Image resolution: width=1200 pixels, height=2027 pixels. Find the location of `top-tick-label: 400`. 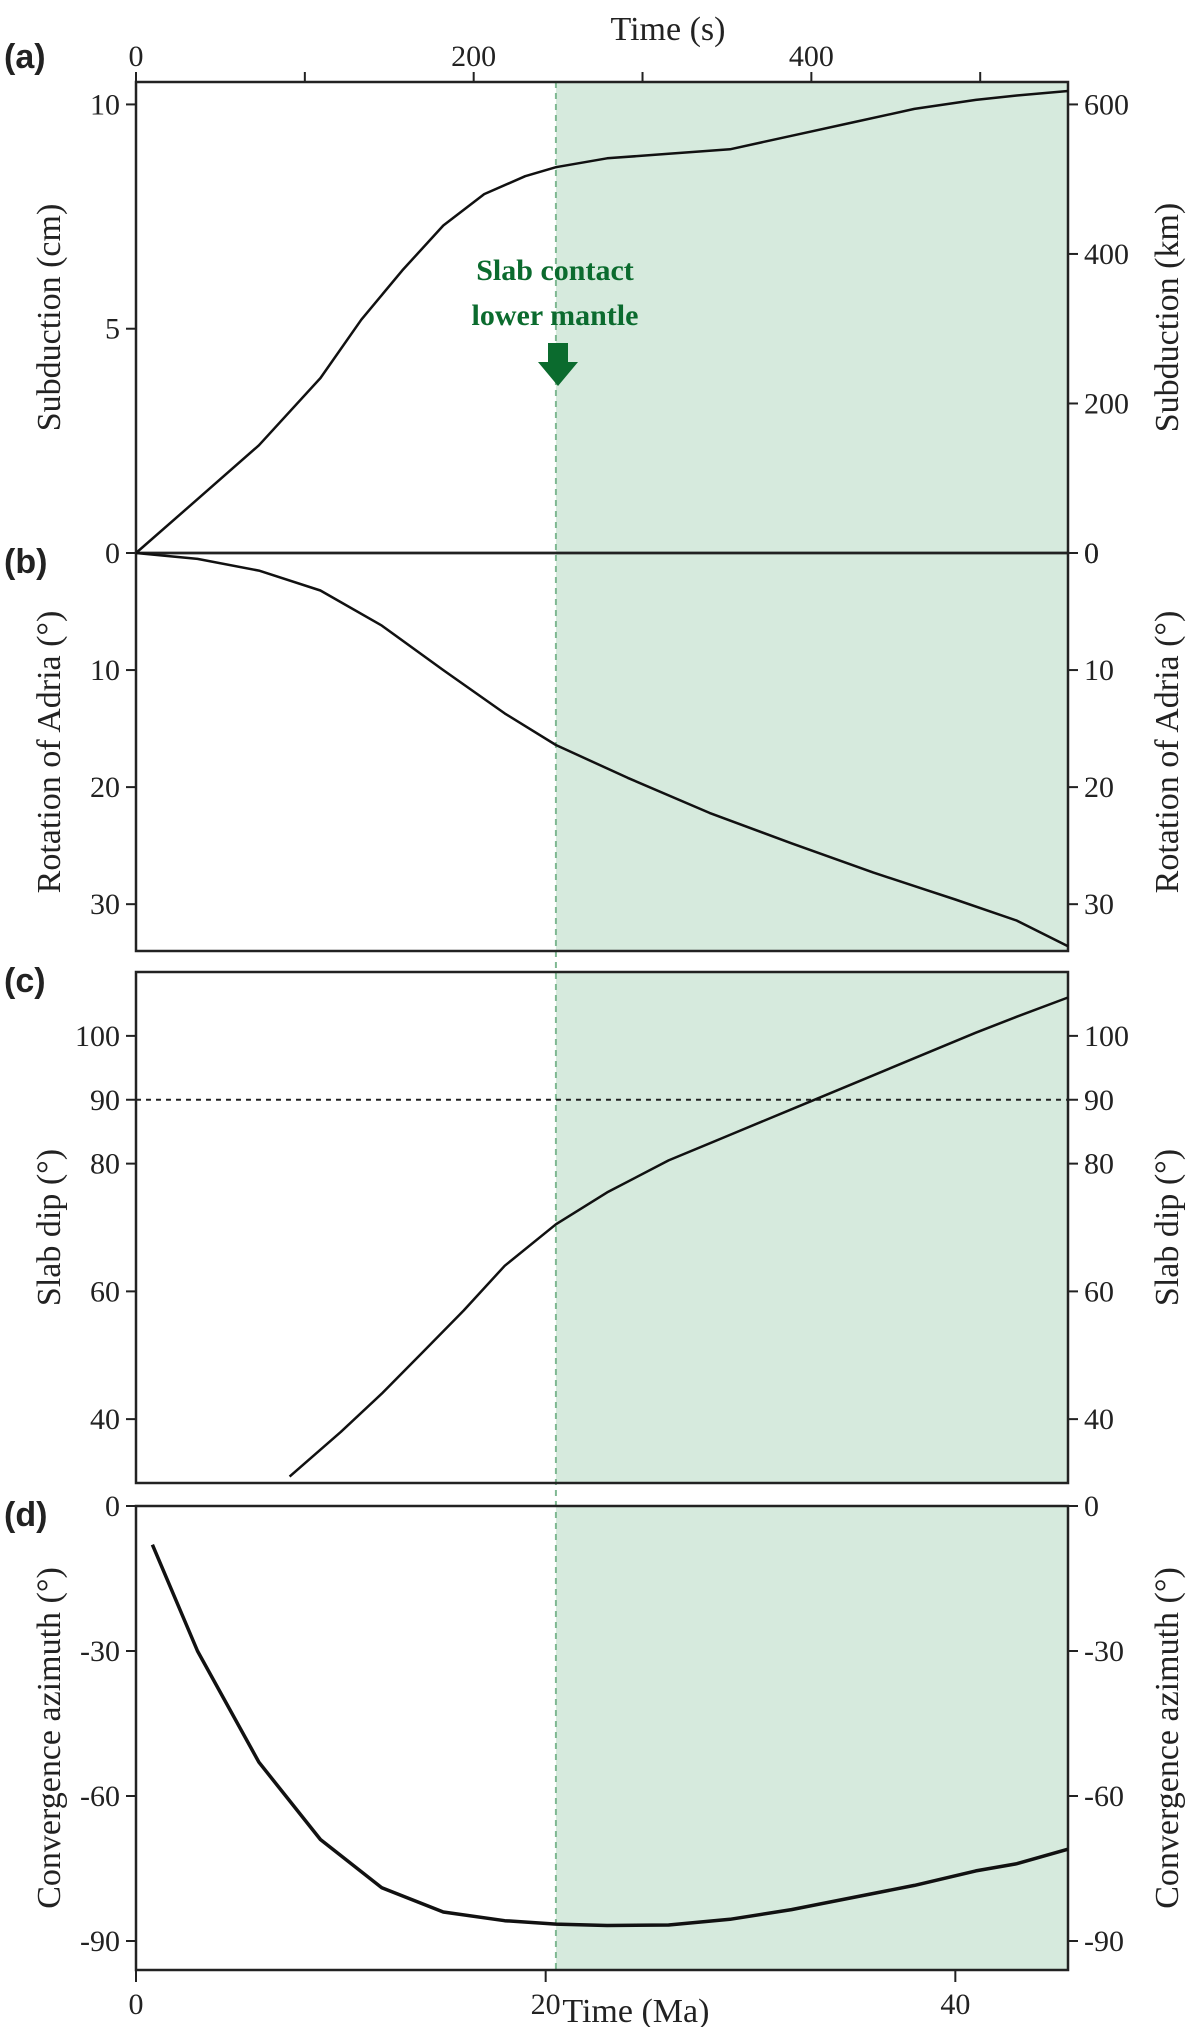

top-tick-label: 400 is located at coordinates (811, 56).